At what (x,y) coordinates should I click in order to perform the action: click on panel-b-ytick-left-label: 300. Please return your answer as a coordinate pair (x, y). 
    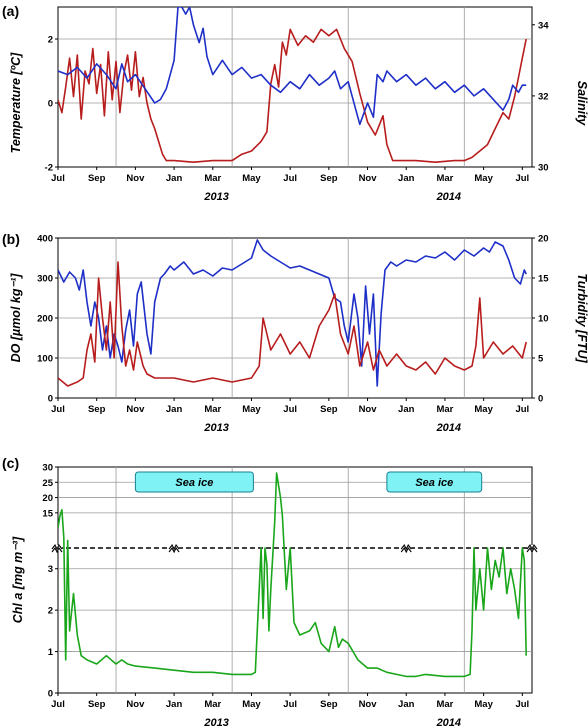
    Looking at the image, I should click on (45, 279).